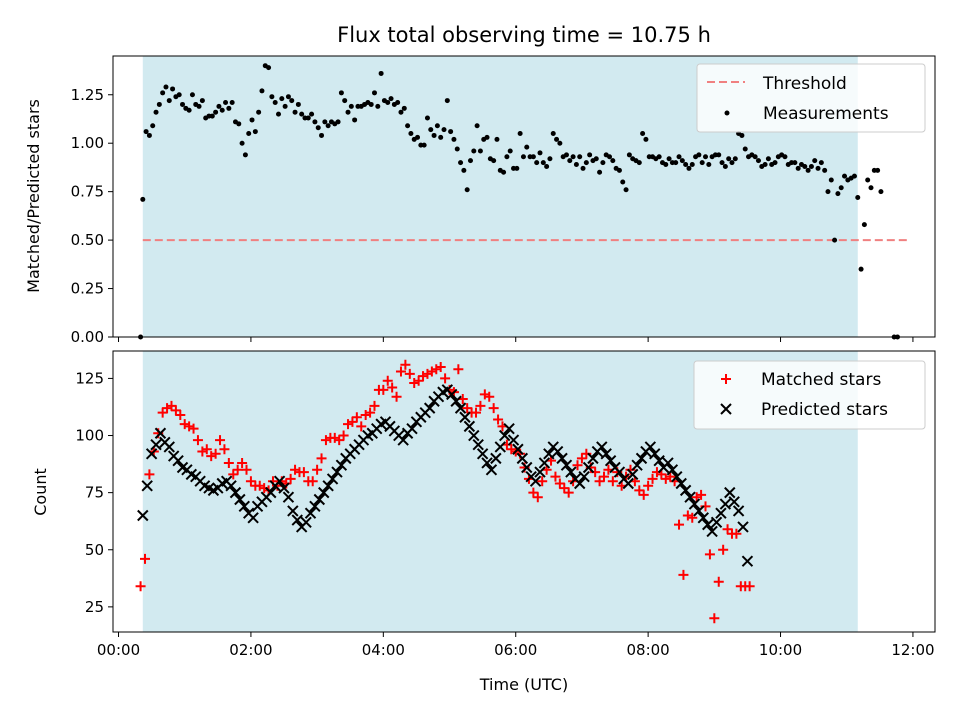 Image resolution: width=960 pixels, height=720 pixels. What do you see at coordinates (40, 492) in the screenshot?
I see `bottom-y-axis-label: Count` at bounding box center [40, 492].